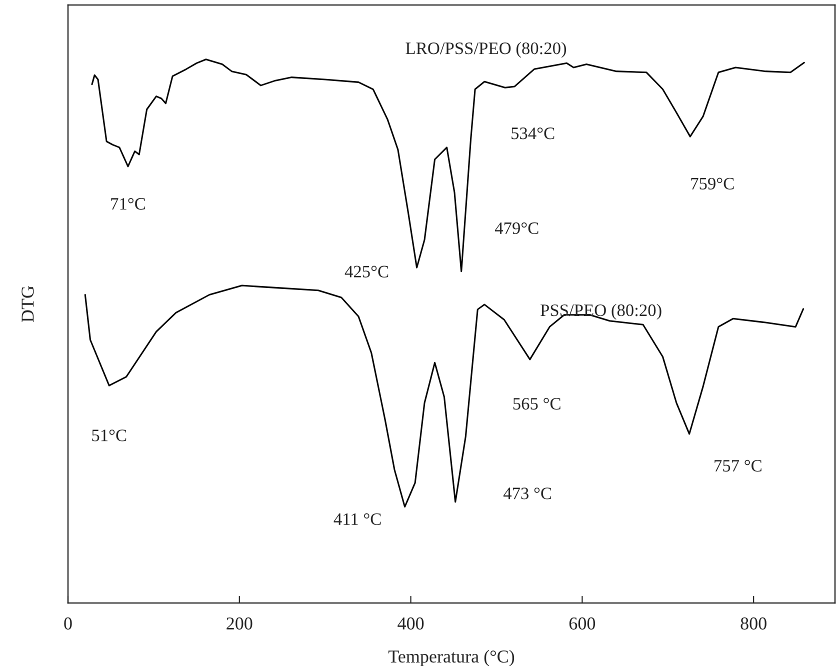 This screenshot has height=666, width=840. I want to click on annotation: 479°C, so click(516, 228).